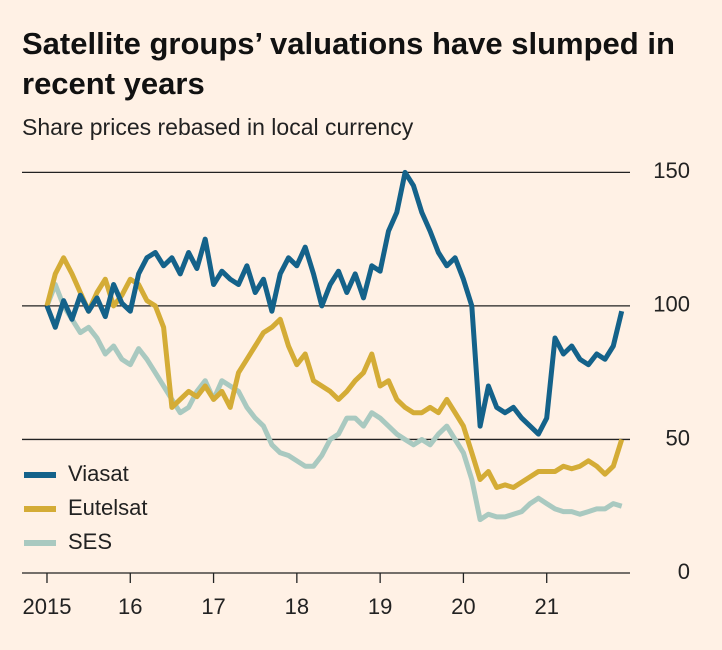  Describe the element at coordinates (671, 304) in the screenshot. I see `y-tick-label: 100` at that location.